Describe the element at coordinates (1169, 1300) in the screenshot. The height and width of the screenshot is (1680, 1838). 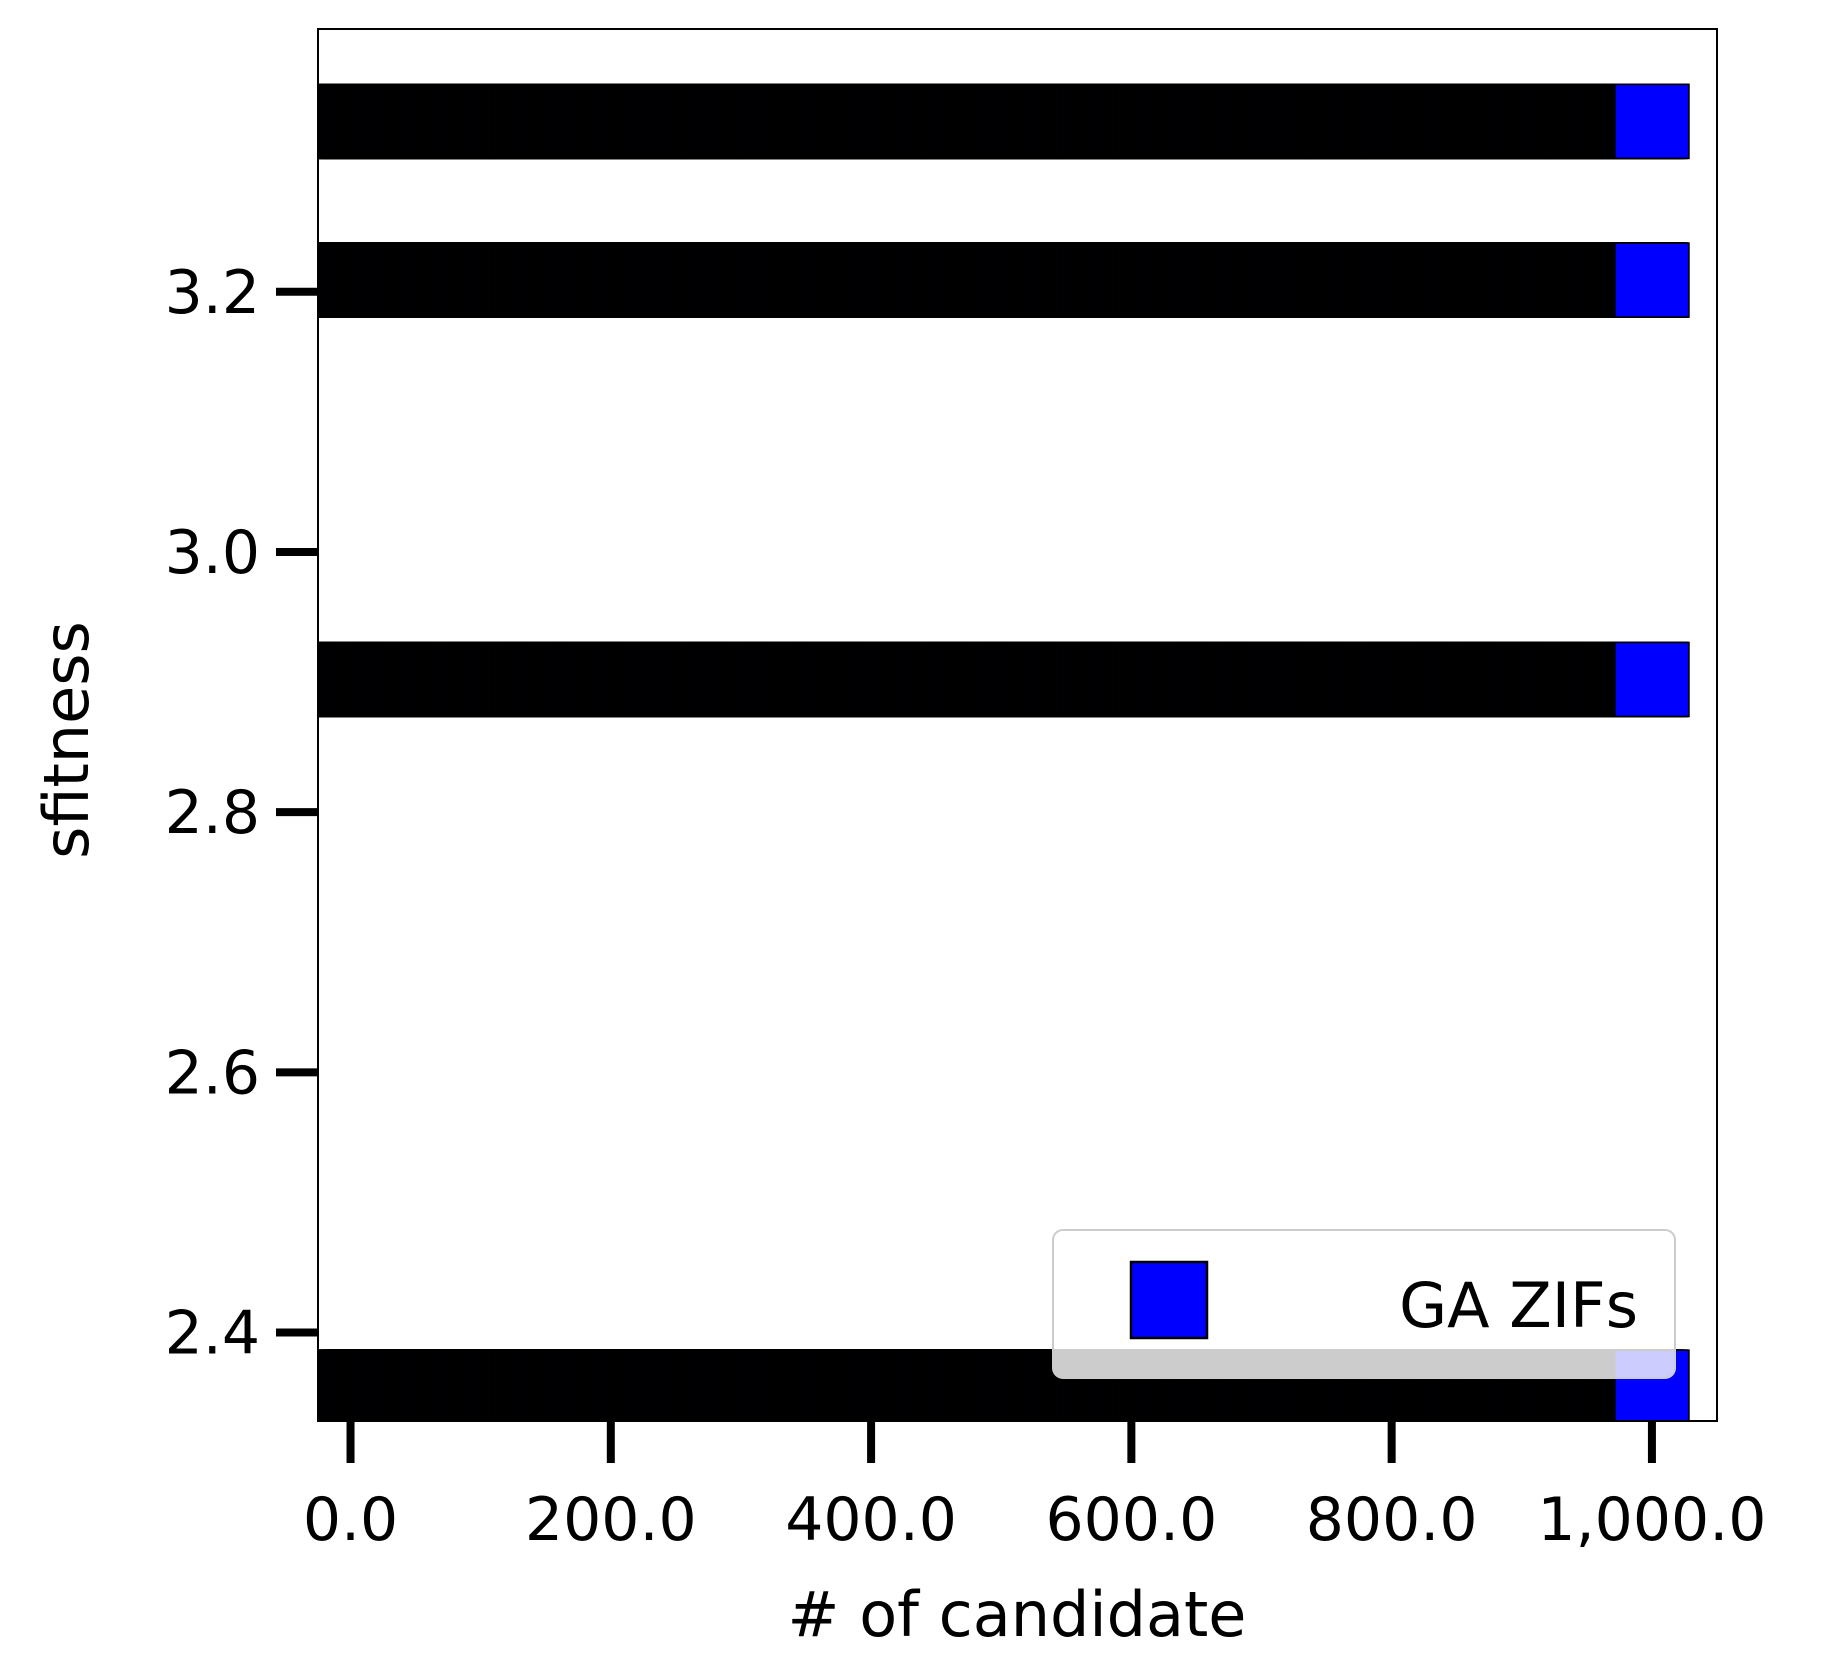
I see `legend-swatch` at that location.